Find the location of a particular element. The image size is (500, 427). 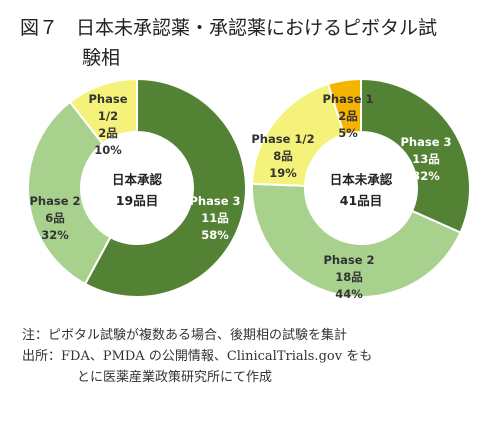

slice-label: Phase 3 13品 32% is located at coordinates (425, 159).